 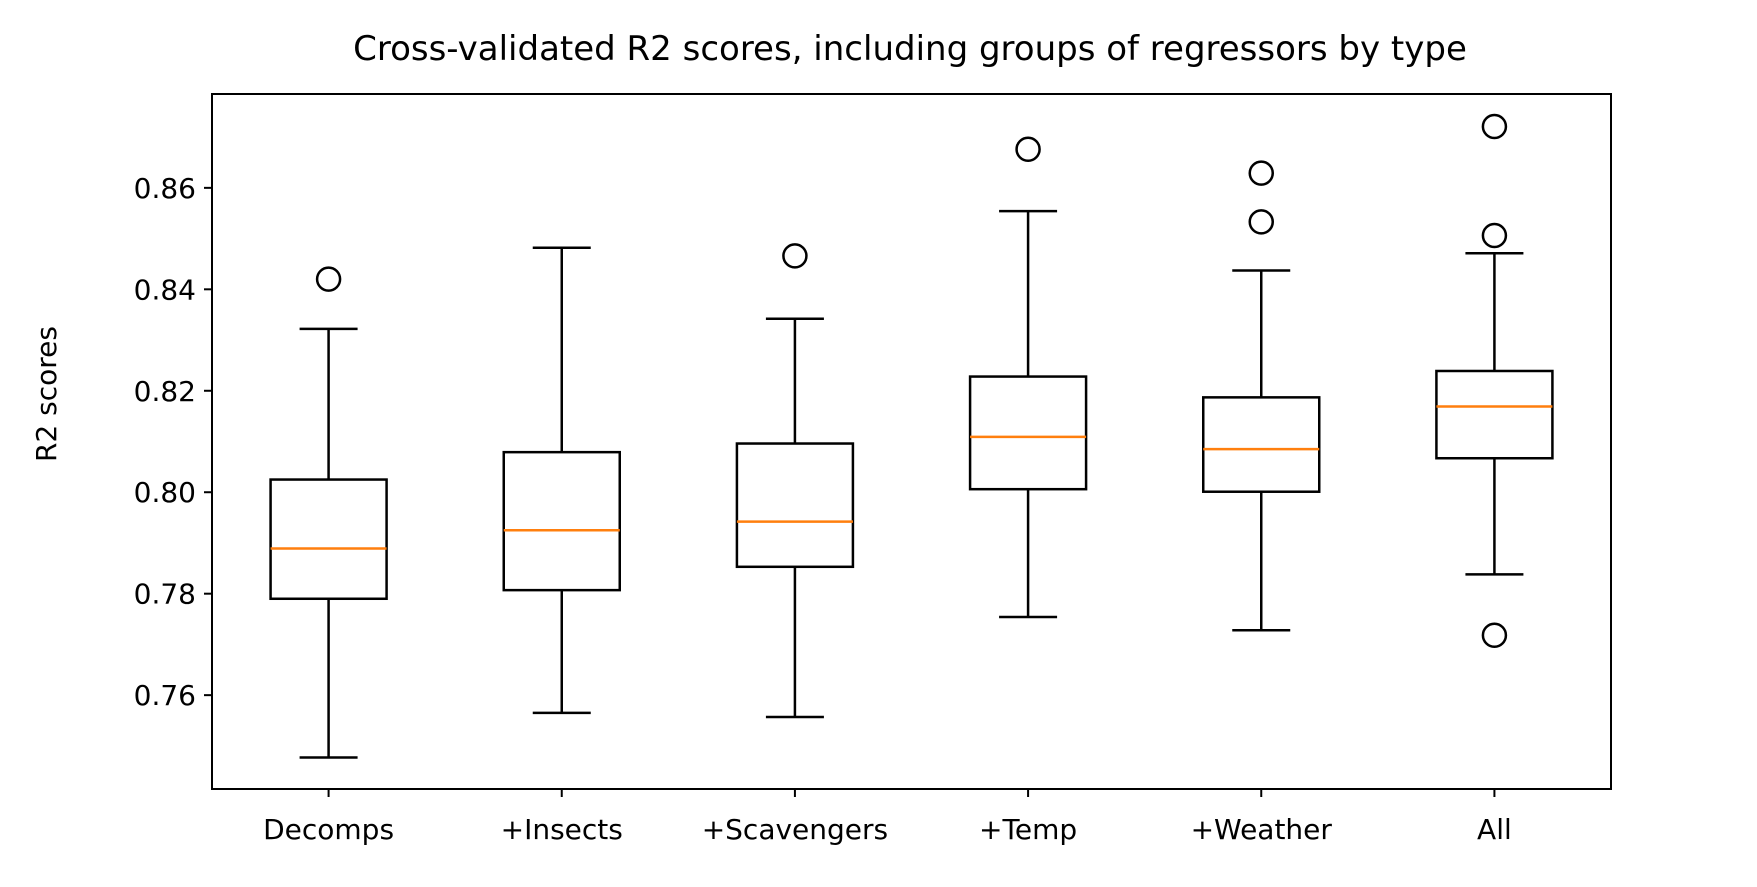 What do you see at coordinates (1262, 829) in the screenshot?
I see `x-tick-label: +Weather` at bounding box center [1262, 829].